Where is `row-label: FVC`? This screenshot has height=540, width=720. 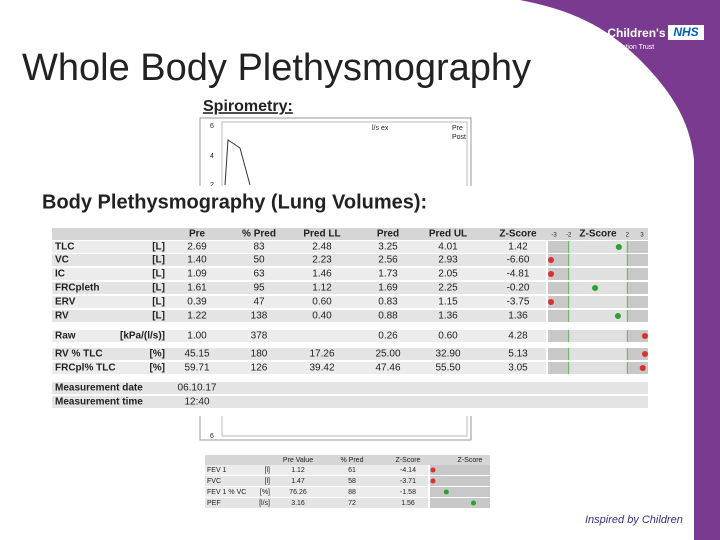
row-label: FVC is located at coordinates (214, 481).